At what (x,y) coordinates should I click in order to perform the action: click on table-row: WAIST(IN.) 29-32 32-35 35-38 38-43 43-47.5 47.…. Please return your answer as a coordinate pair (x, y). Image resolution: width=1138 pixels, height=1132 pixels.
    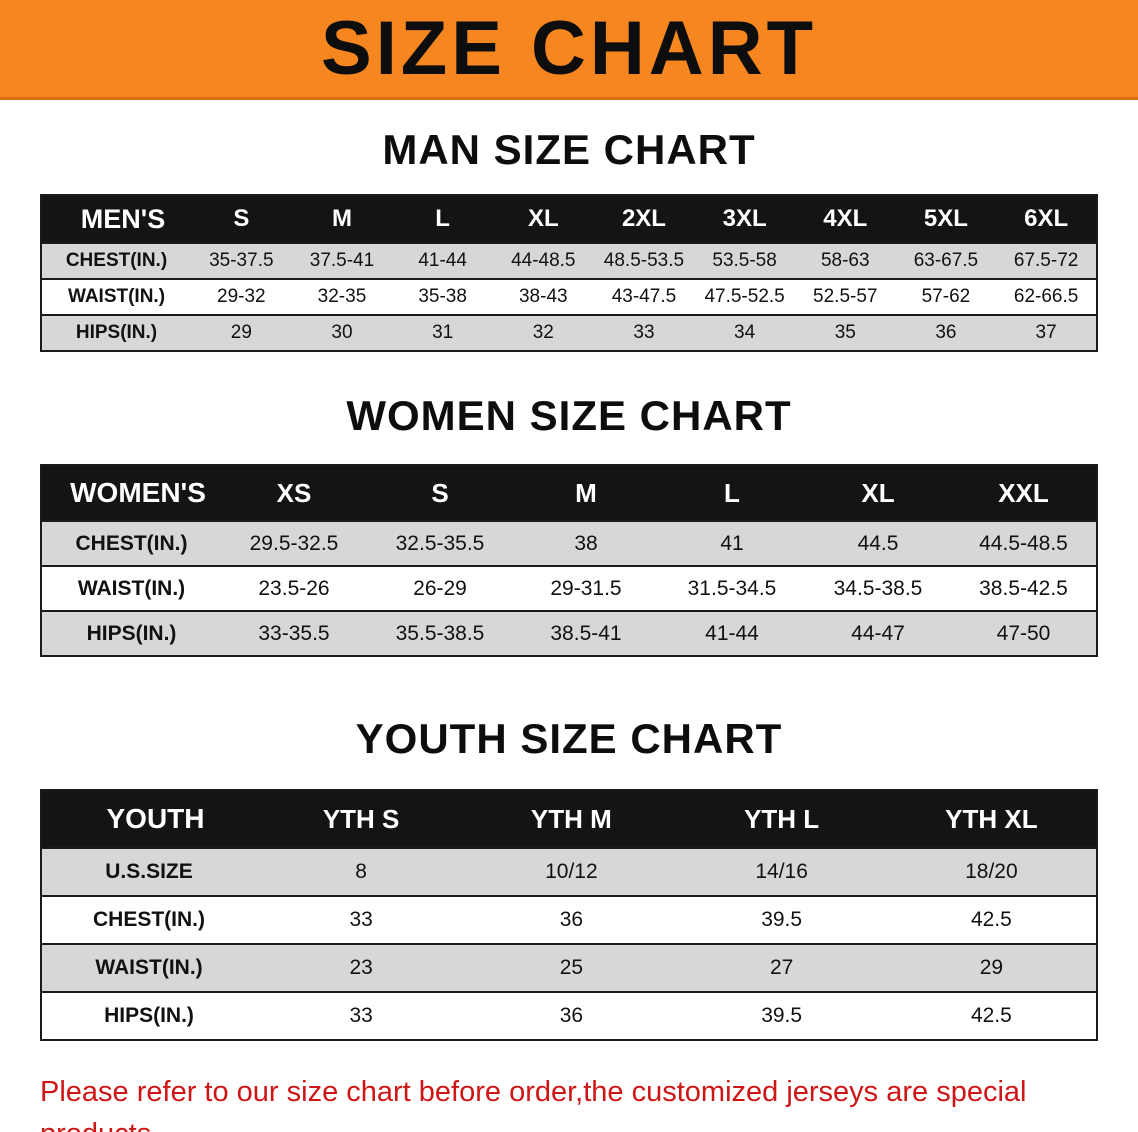
    Looking at the image, I should click on (569, 296).